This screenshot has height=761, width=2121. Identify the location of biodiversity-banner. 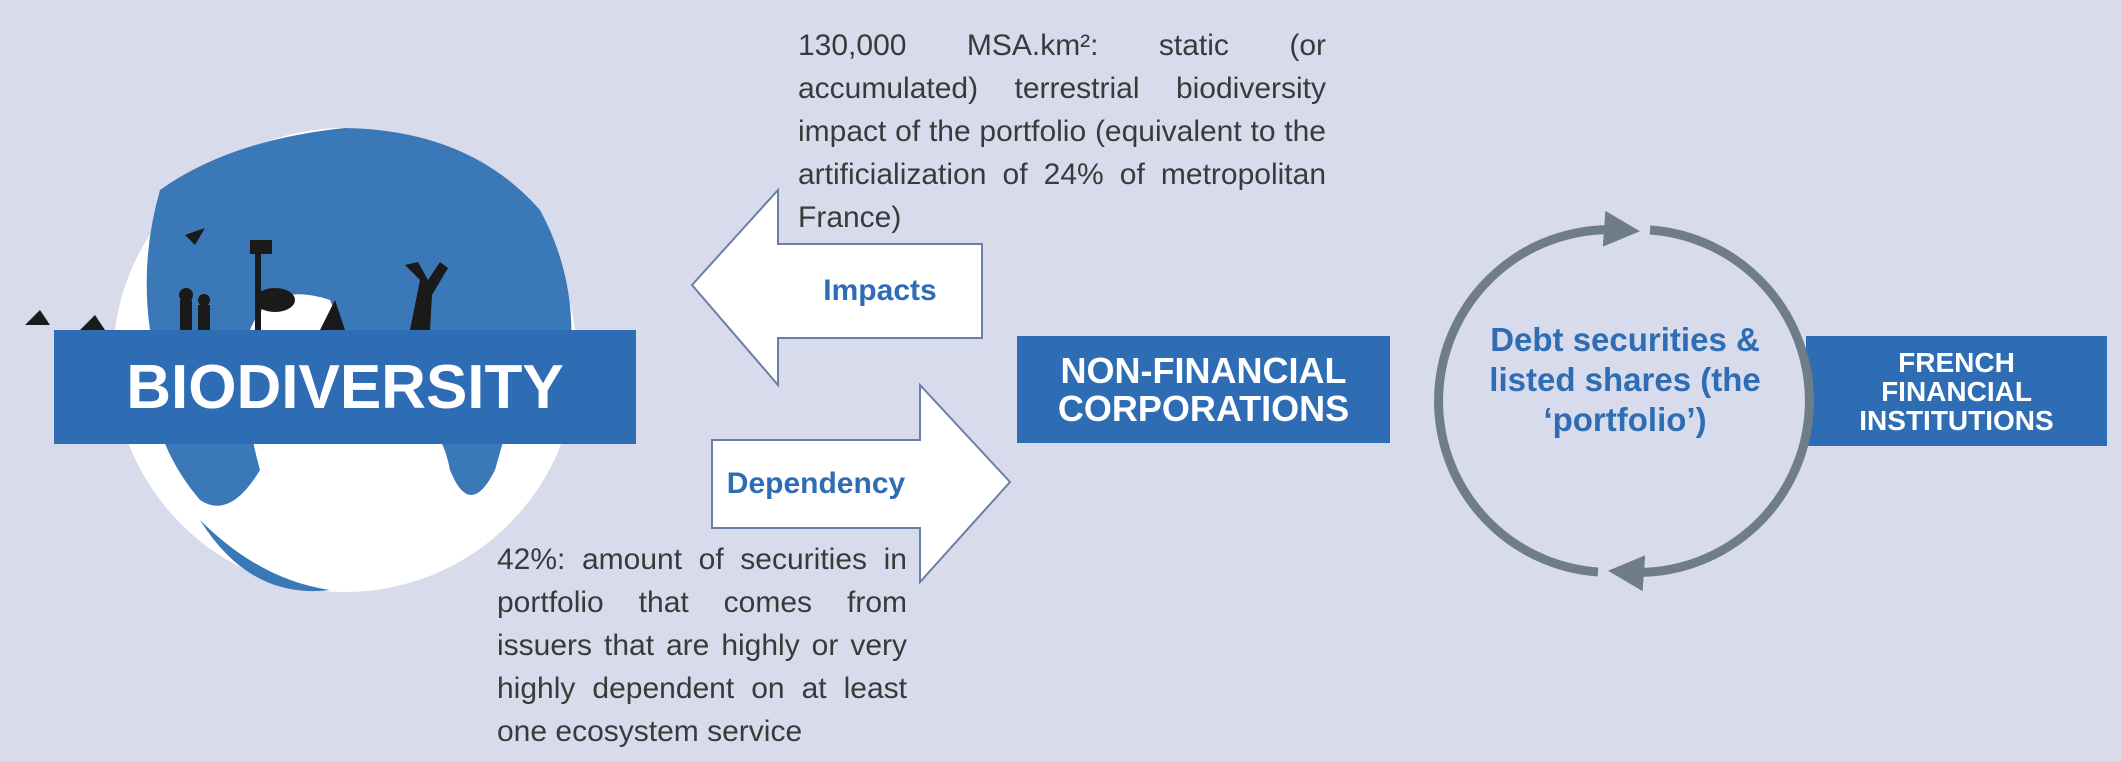
(345, 387).